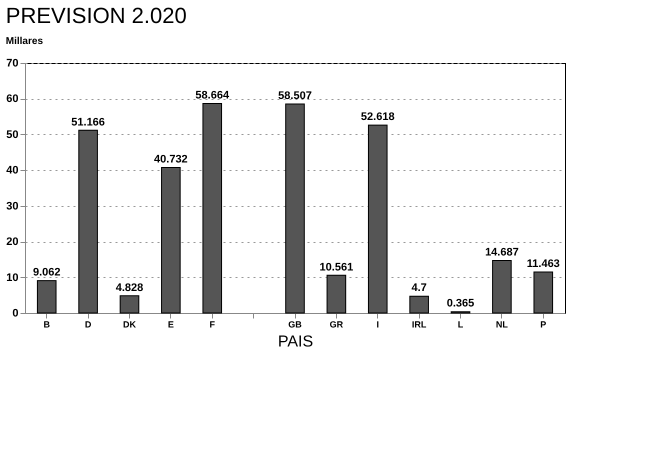  Describe the element at coordinates (46, 272) in the screenshot. I see `data-label: 9.062` at that location.